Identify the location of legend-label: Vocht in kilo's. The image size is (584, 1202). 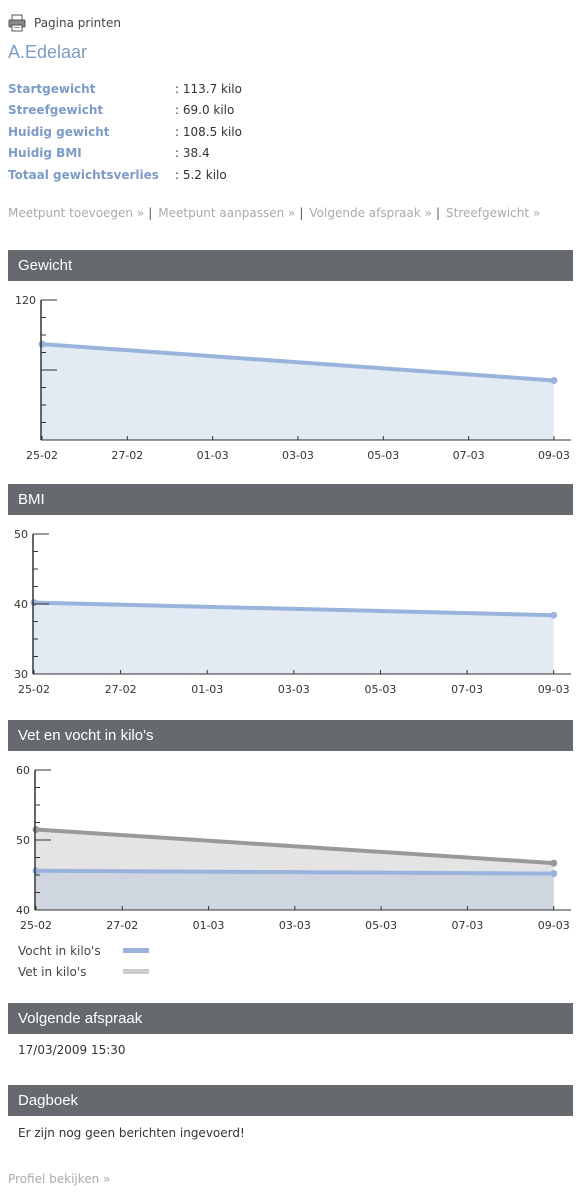
(59, 950).